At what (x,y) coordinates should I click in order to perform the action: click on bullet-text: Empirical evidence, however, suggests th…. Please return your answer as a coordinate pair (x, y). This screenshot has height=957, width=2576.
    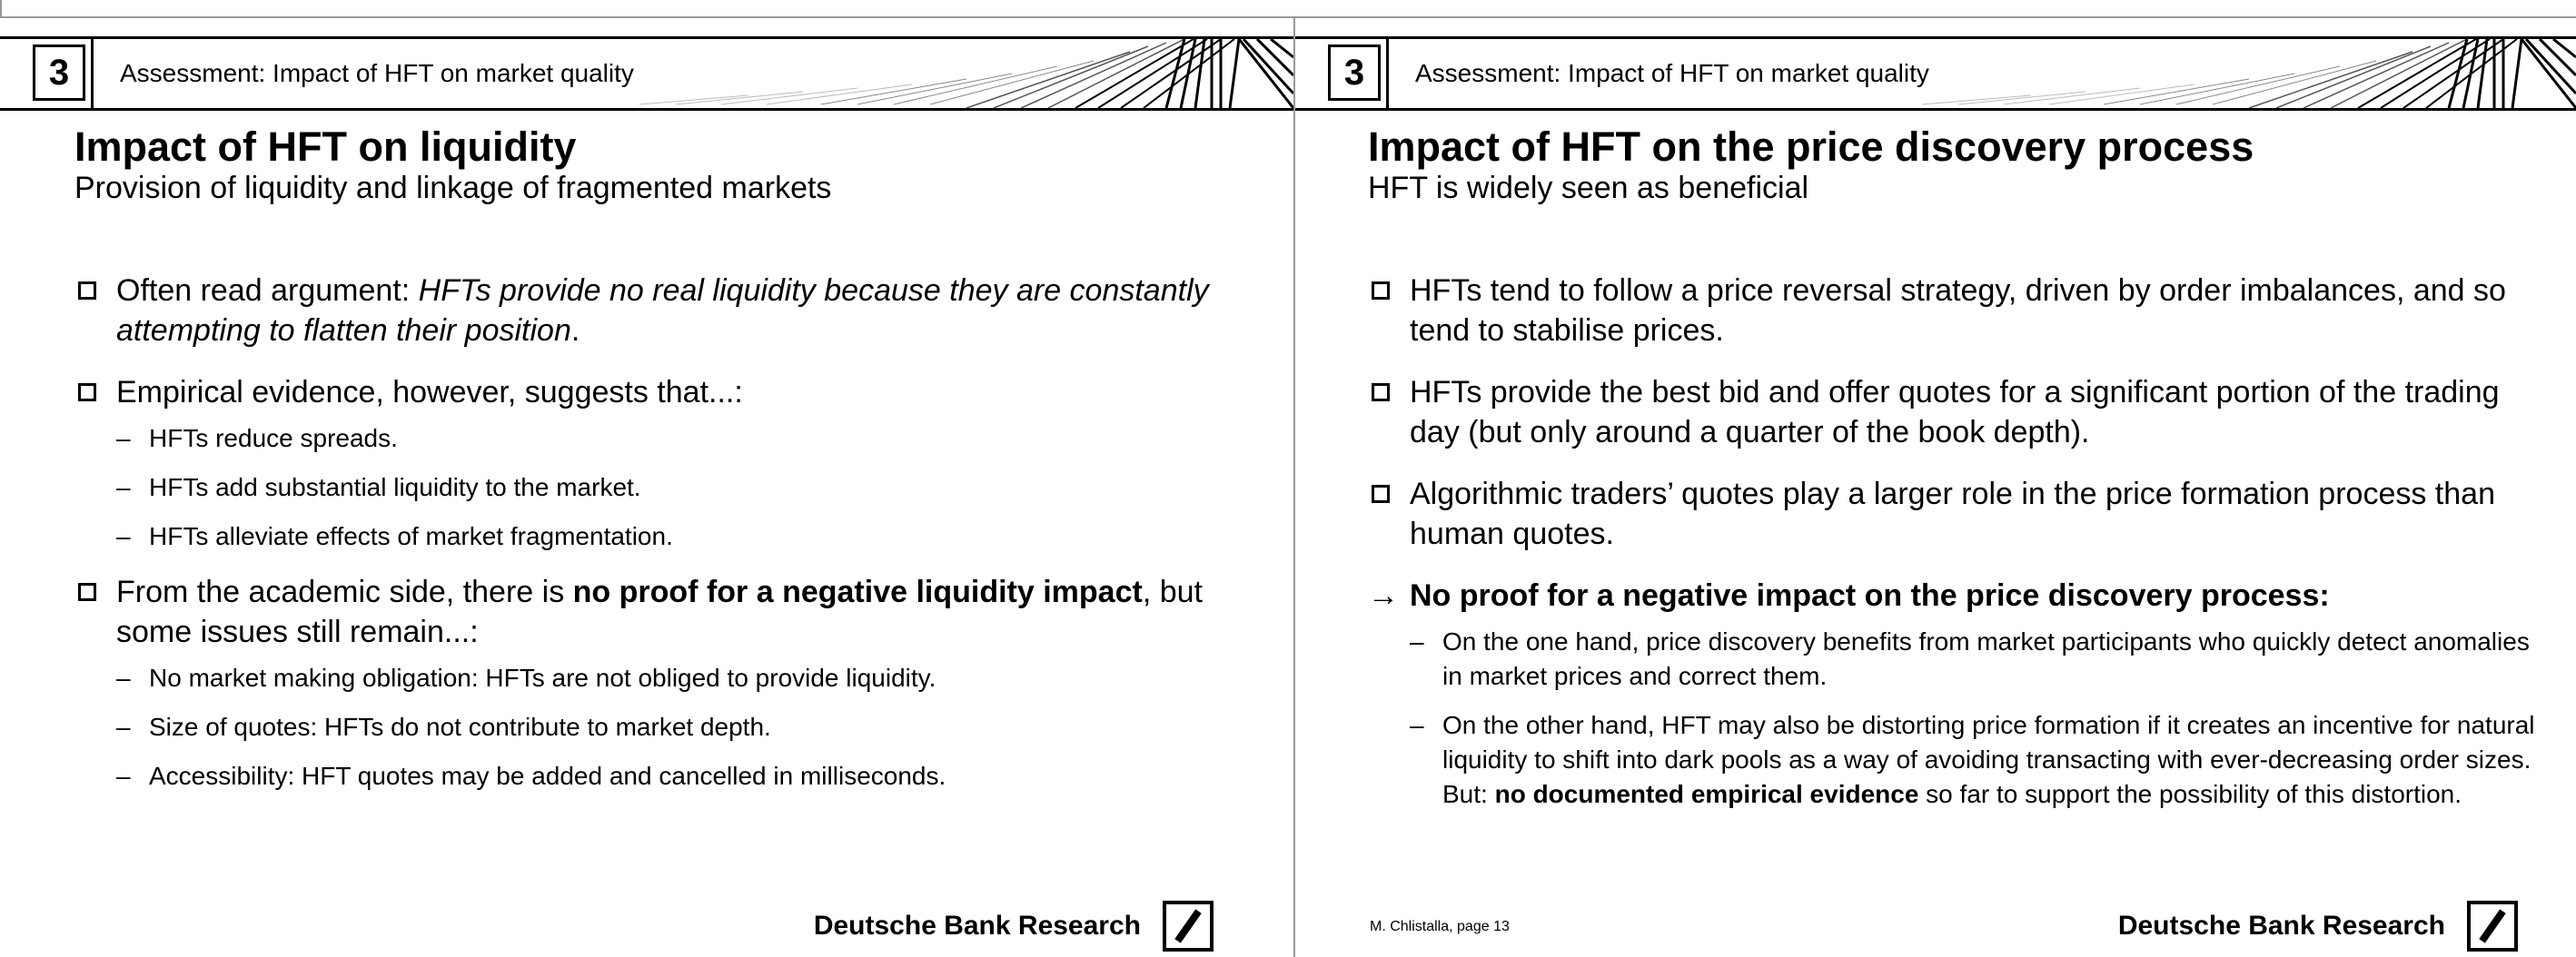
    Looking at the image, I should click on (429, 392).